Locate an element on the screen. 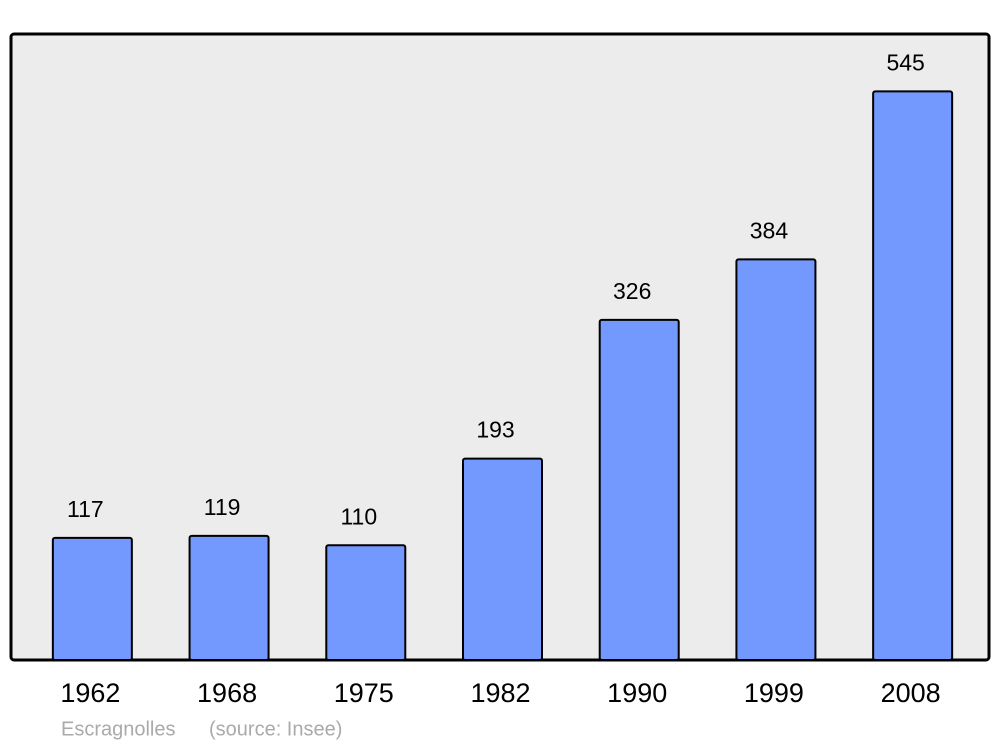 This screenshot has height=747, width=1000. caption: Escragnolles is located at coordinates (118, 729).